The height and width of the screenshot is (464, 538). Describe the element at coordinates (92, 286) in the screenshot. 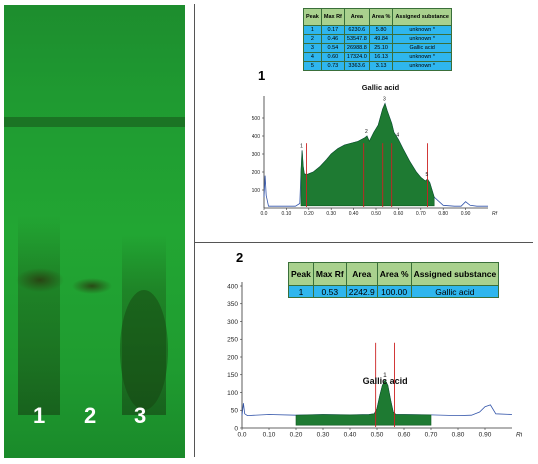

I see `lane-2-spot` at that location.